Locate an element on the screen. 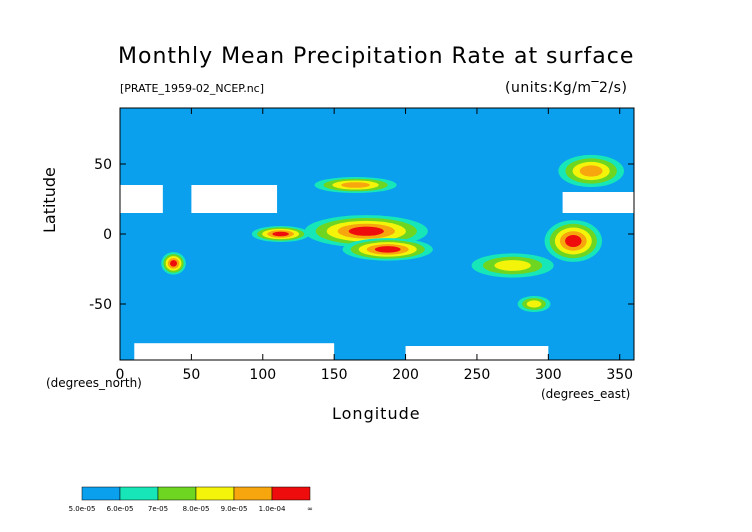 This screenshot has height=532, width=752. x-tick-label: 200 is located at coordinates (405, 375).